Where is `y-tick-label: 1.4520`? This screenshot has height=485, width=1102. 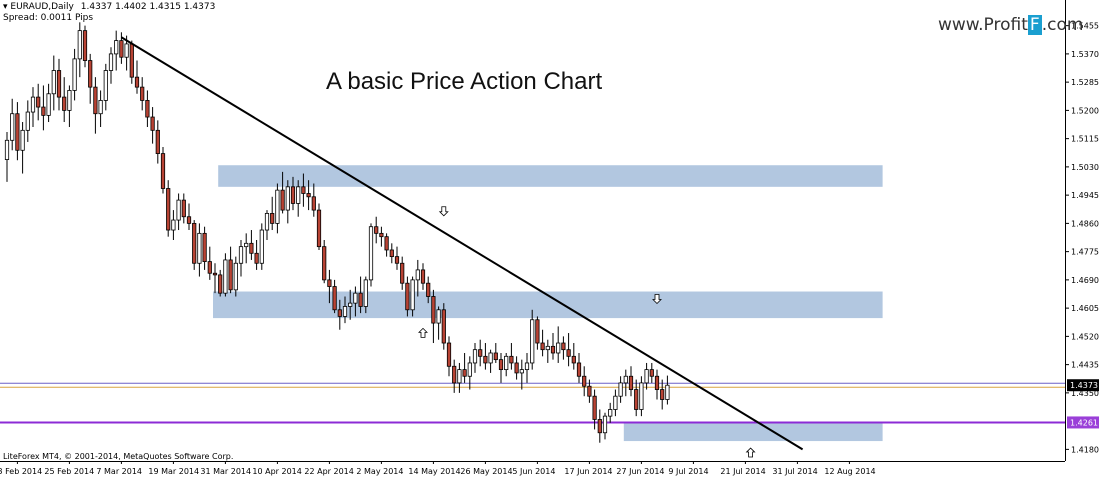
y-tick-label: 1.4520 is located at coordinates (1085, 336).